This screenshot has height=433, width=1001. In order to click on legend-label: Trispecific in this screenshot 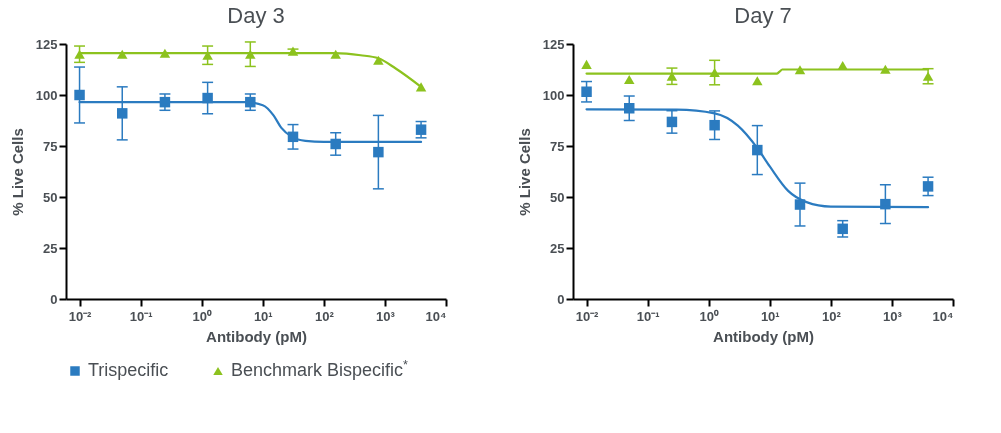, I will do `click(128, 370)`.